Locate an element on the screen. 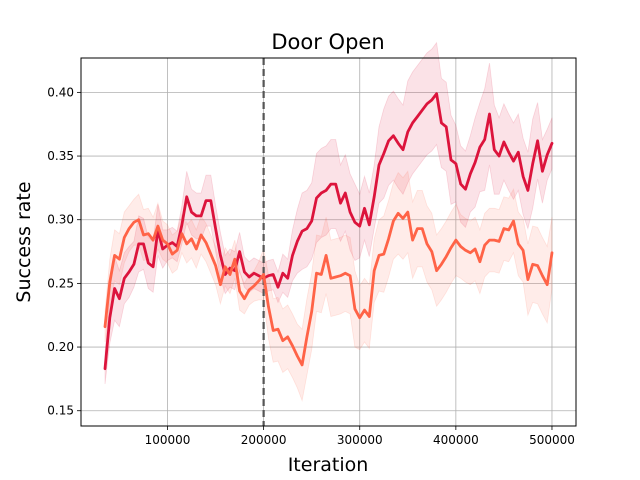  x-axis-ticks: 100000 200000 300000 400000 500000 is located at coordinates (360, 436).